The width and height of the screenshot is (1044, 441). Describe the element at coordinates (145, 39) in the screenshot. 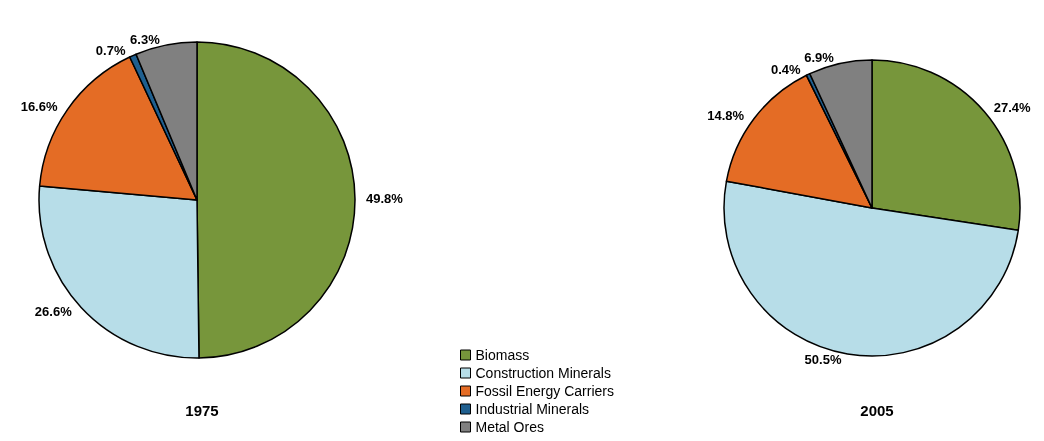

I see `data-label: 6.3%` at that location.